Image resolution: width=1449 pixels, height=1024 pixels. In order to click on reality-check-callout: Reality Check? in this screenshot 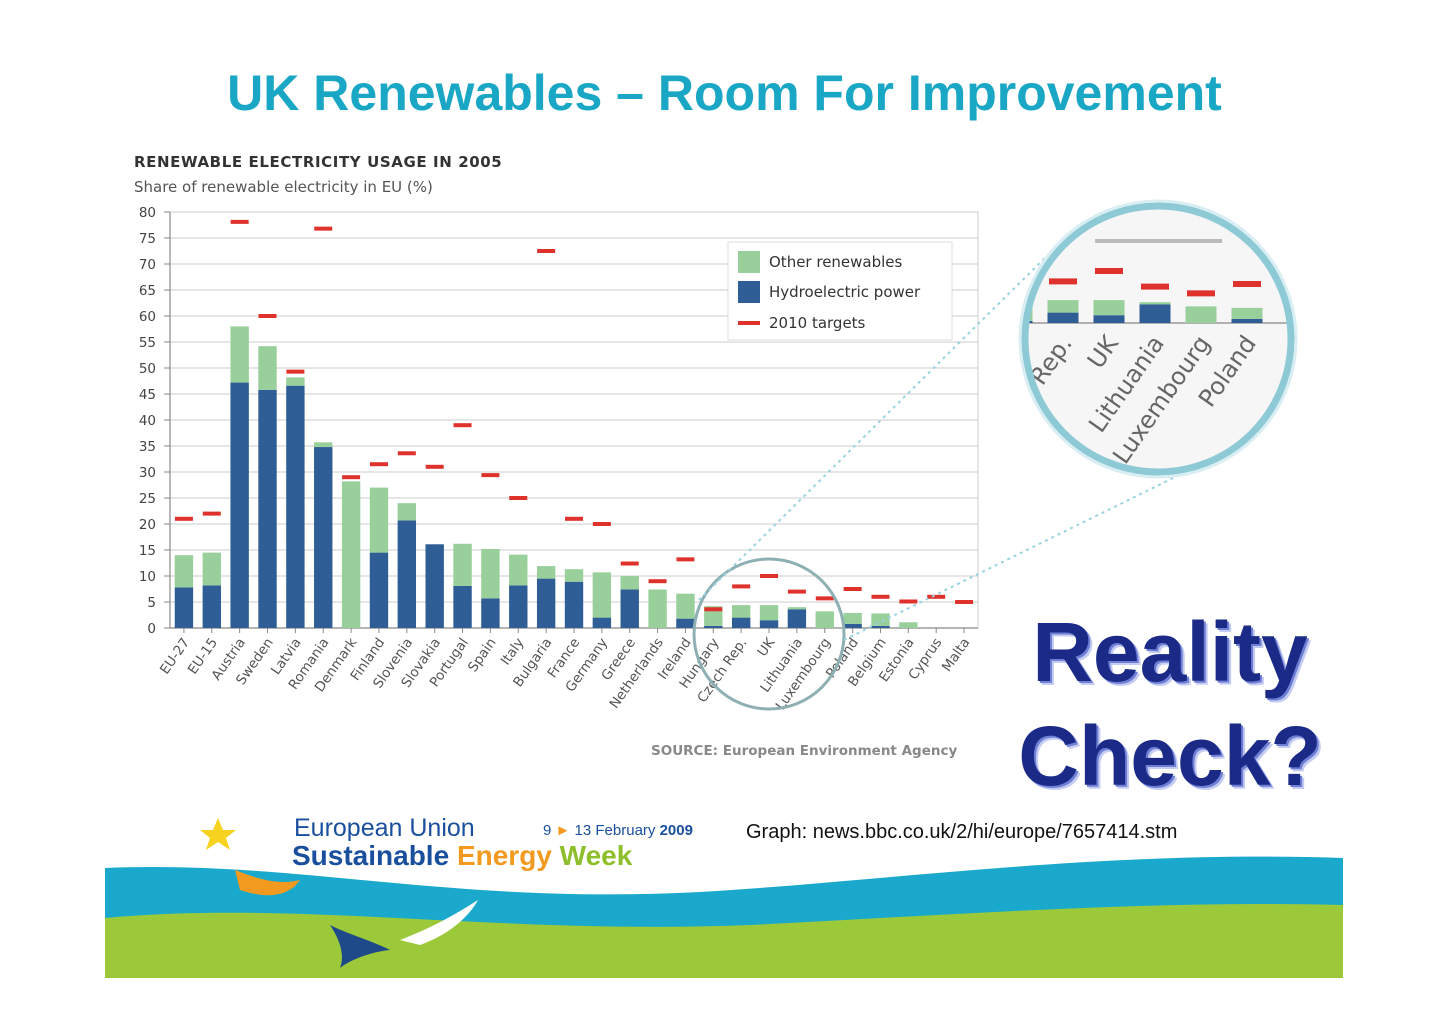, I will do `click(1170, 704)`.